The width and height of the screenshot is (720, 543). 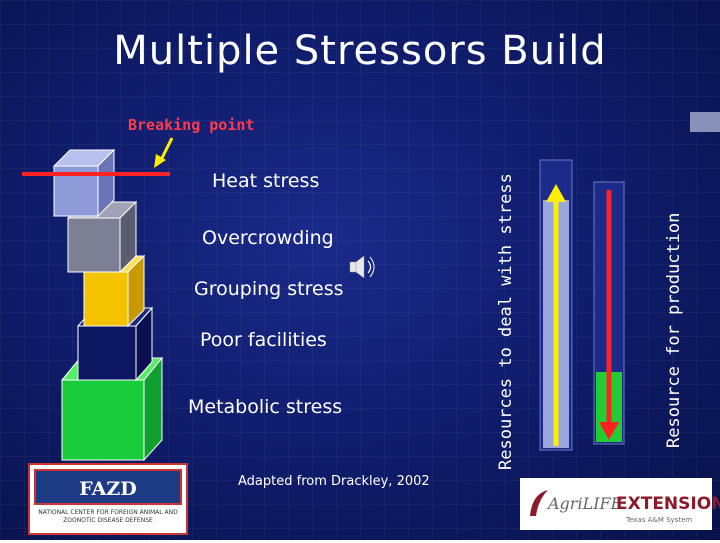 What do you see at coordinates (674, 330) in the screenshot?
I see `label-resources-production: Resource for production` at bounding box center [674, 330].